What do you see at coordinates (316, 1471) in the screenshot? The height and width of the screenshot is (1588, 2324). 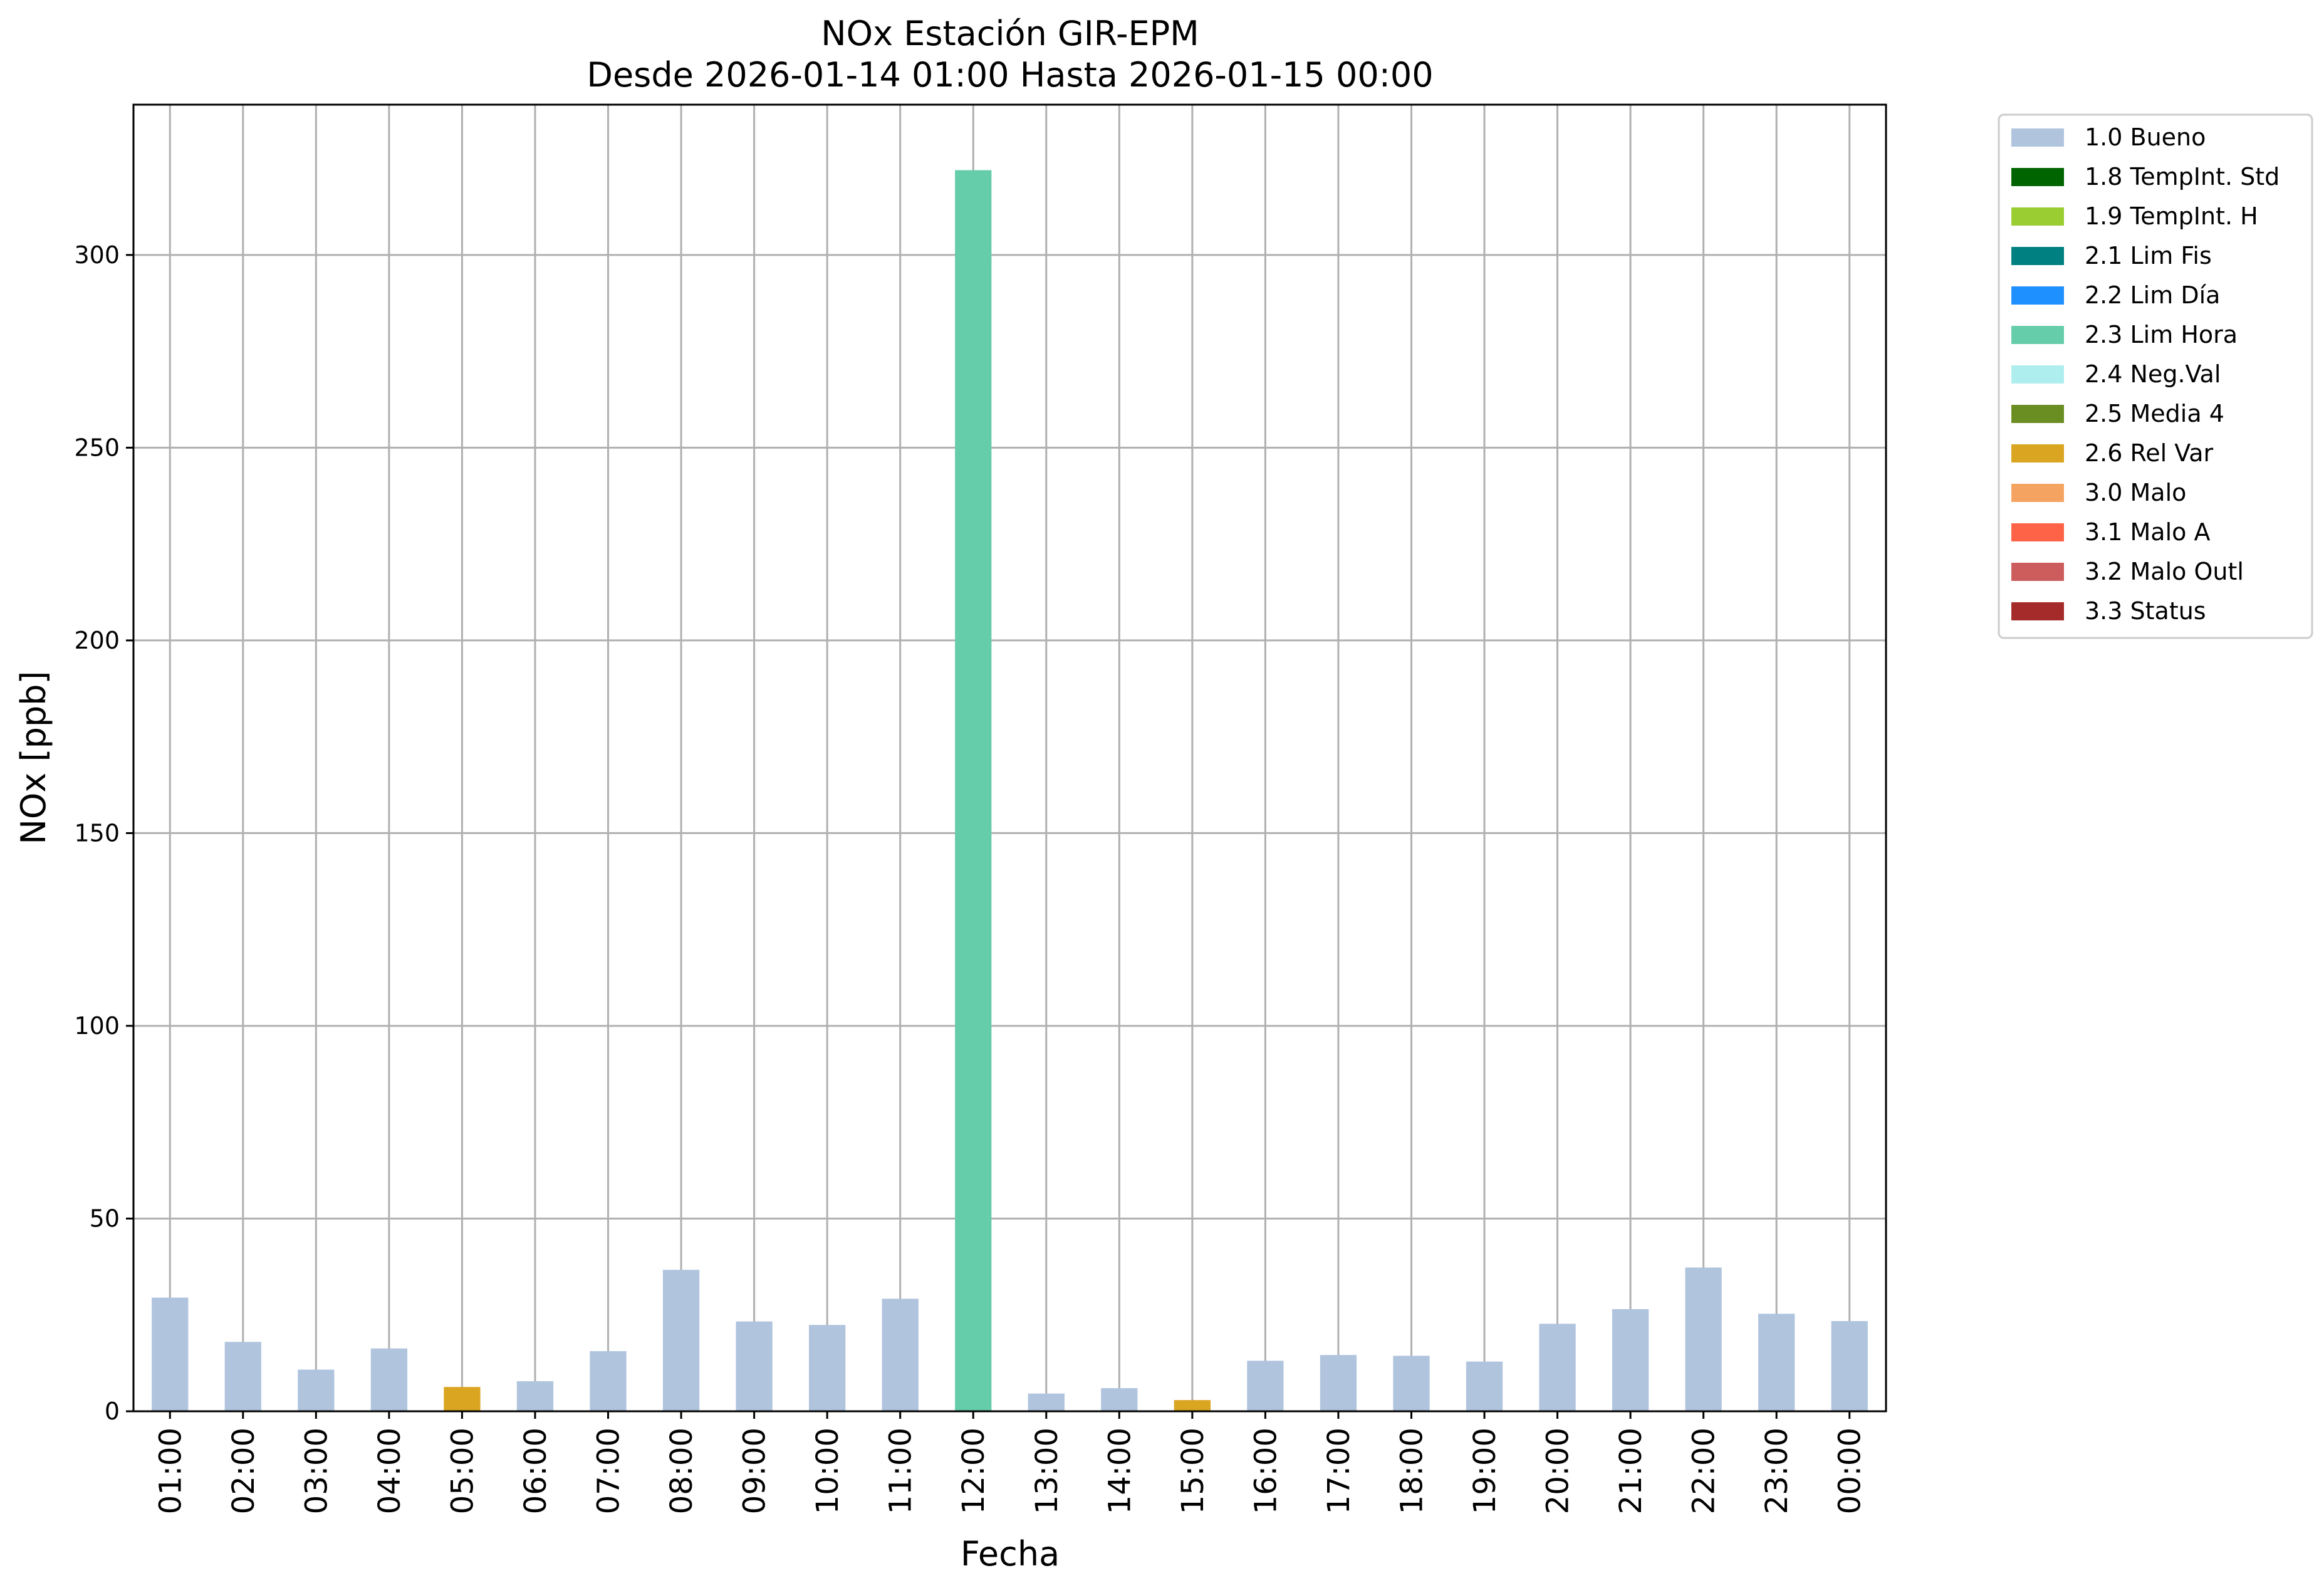 I see `x-tick-label: 03:00` at bounding box center [316, 1471].